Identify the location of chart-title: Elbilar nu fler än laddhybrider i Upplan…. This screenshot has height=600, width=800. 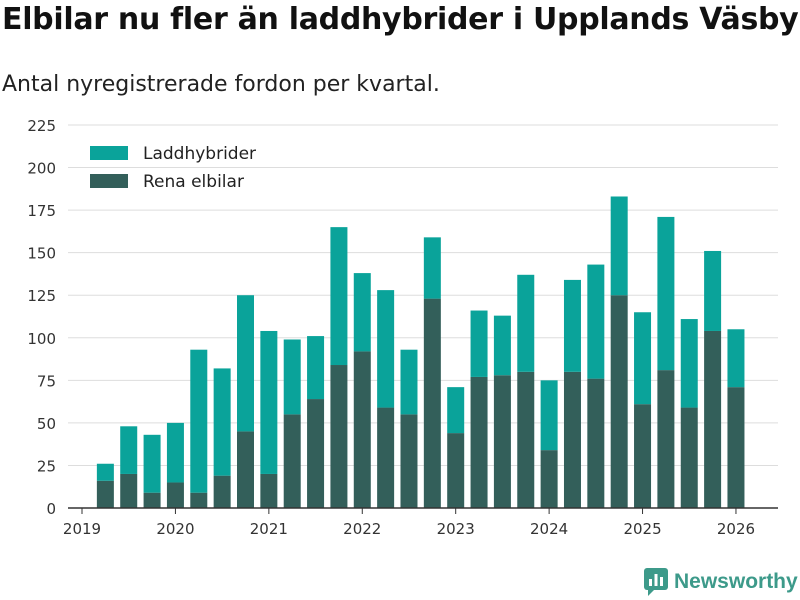
(400, 19).